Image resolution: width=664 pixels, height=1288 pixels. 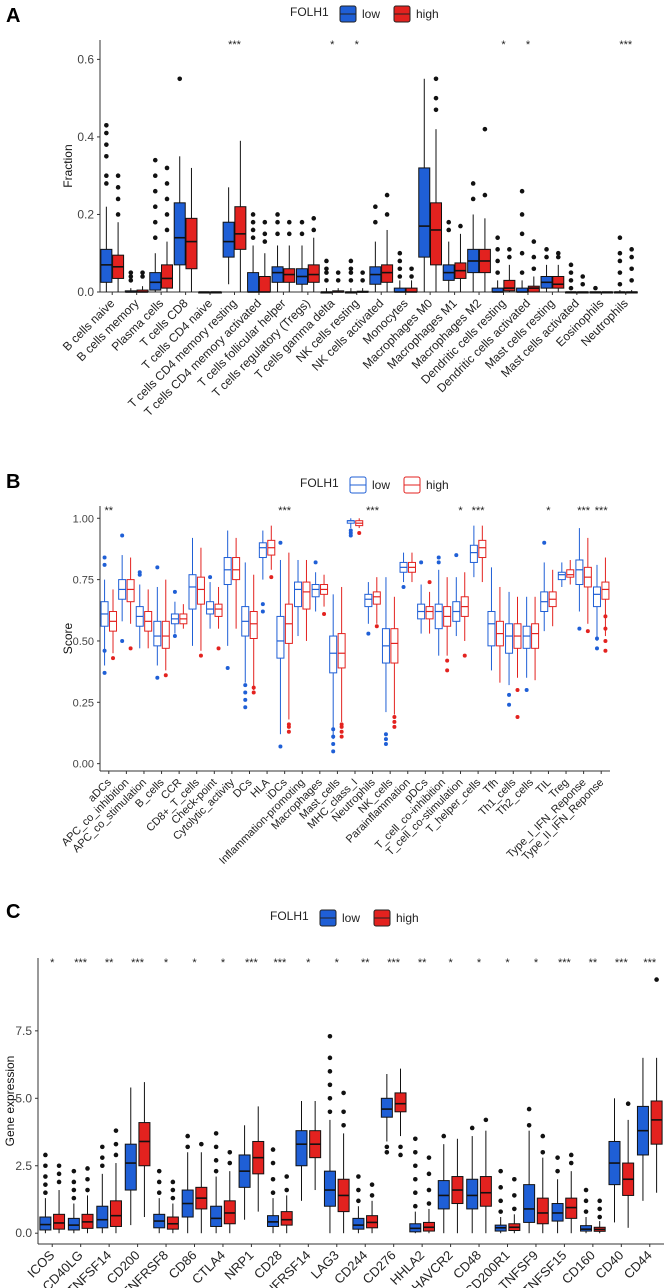 What do you see at coordinates (85, 292) in the screenshot?
I see `y-tick-label: 0.0` at bounding box center [85, 292].